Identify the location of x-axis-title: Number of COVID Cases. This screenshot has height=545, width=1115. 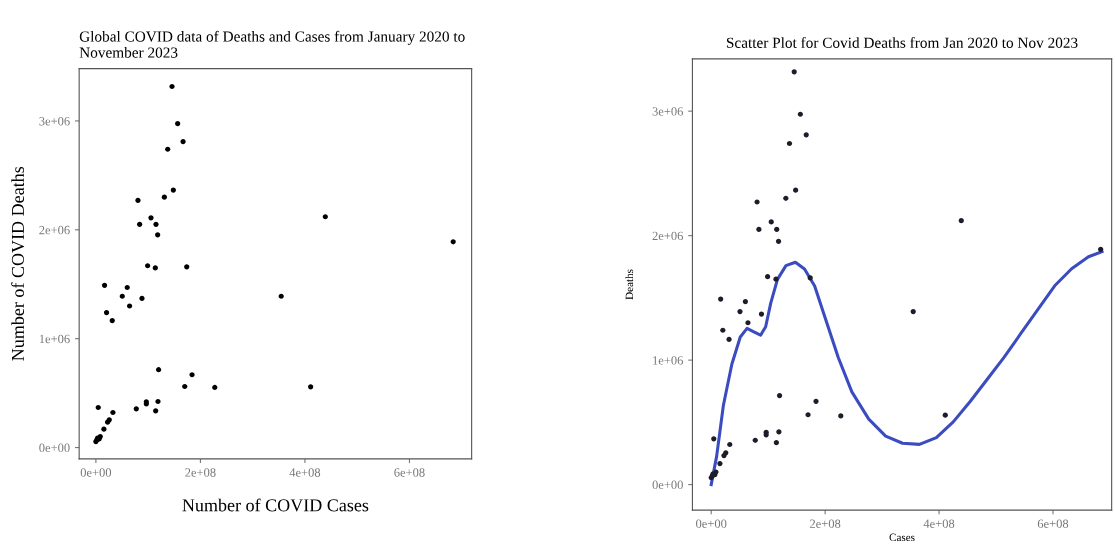
(275, 505).